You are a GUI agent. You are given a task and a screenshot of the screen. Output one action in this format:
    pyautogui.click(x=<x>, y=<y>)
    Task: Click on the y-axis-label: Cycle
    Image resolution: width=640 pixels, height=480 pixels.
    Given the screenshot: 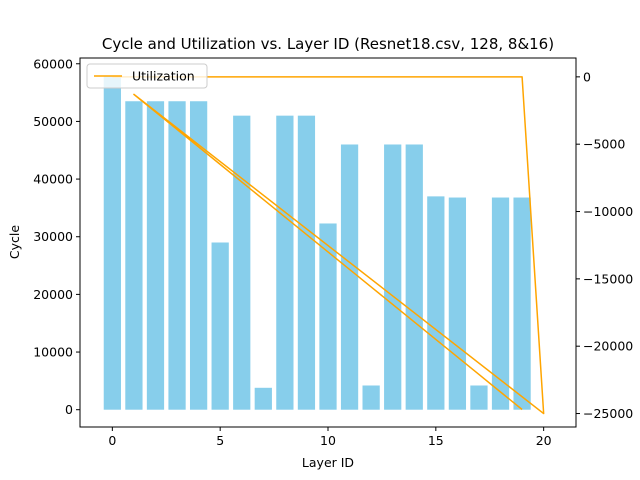 What is the action you would take?
    pyautogui.click(x=14, y=242)
    